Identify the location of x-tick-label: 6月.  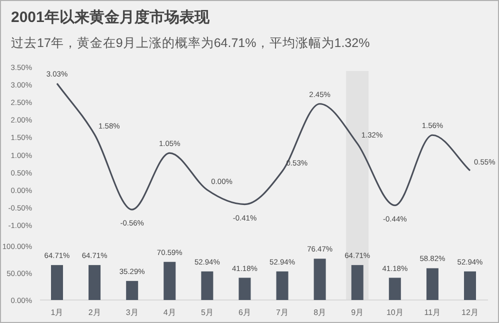
(244, 312).